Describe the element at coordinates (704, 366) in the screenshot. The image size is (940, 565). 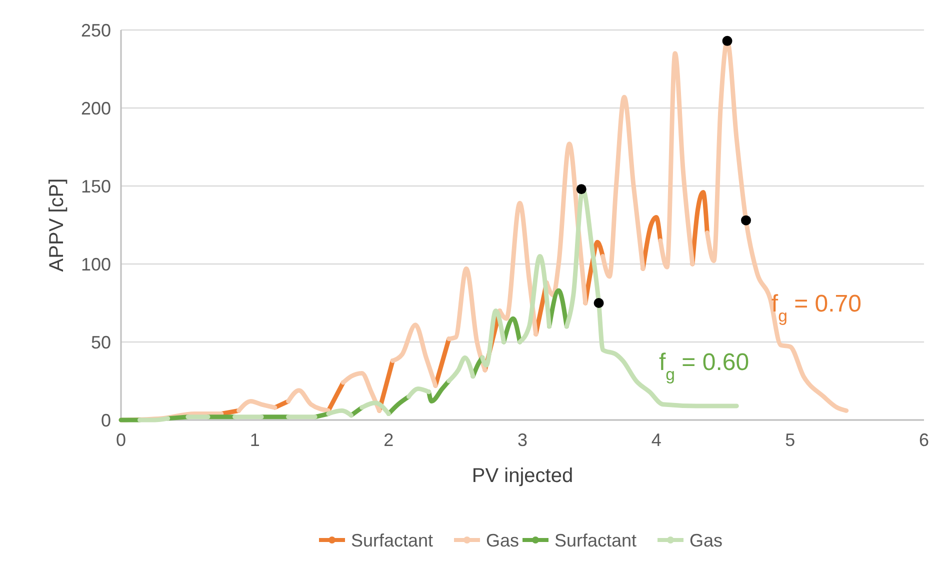
I see `annotation: f$_{g}$ = 0.60` at that location.